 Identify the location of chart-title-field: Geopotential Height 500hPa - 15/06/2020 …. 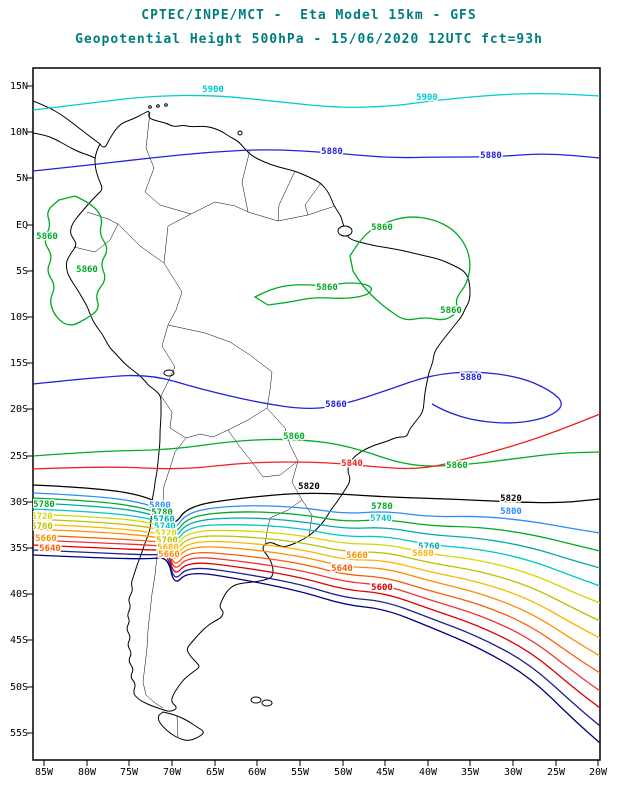
(309, 39).